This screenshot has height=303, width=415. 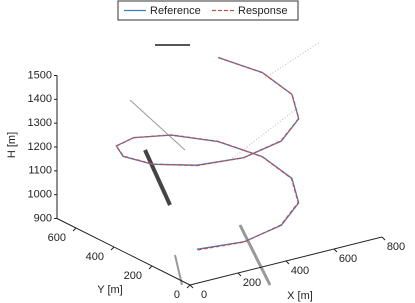 What do you see at coordinates (40, 171) in the screenshot?
I see `z-tick-label: 1100` at bounding box center [40, 171].